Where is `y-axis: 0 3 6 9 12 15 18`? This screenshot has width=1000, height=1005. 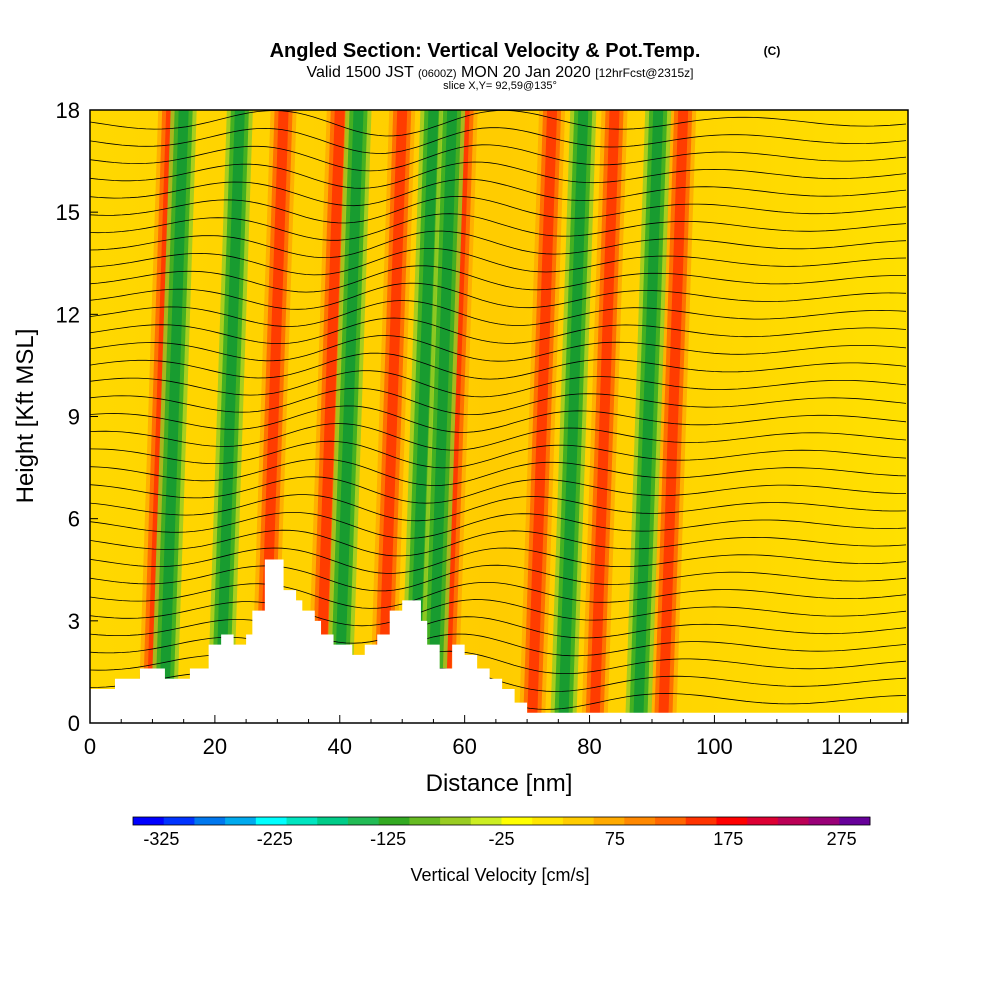 y-axis: 0 3 6 9 12 15 18 is located at coordinates (77, 417).